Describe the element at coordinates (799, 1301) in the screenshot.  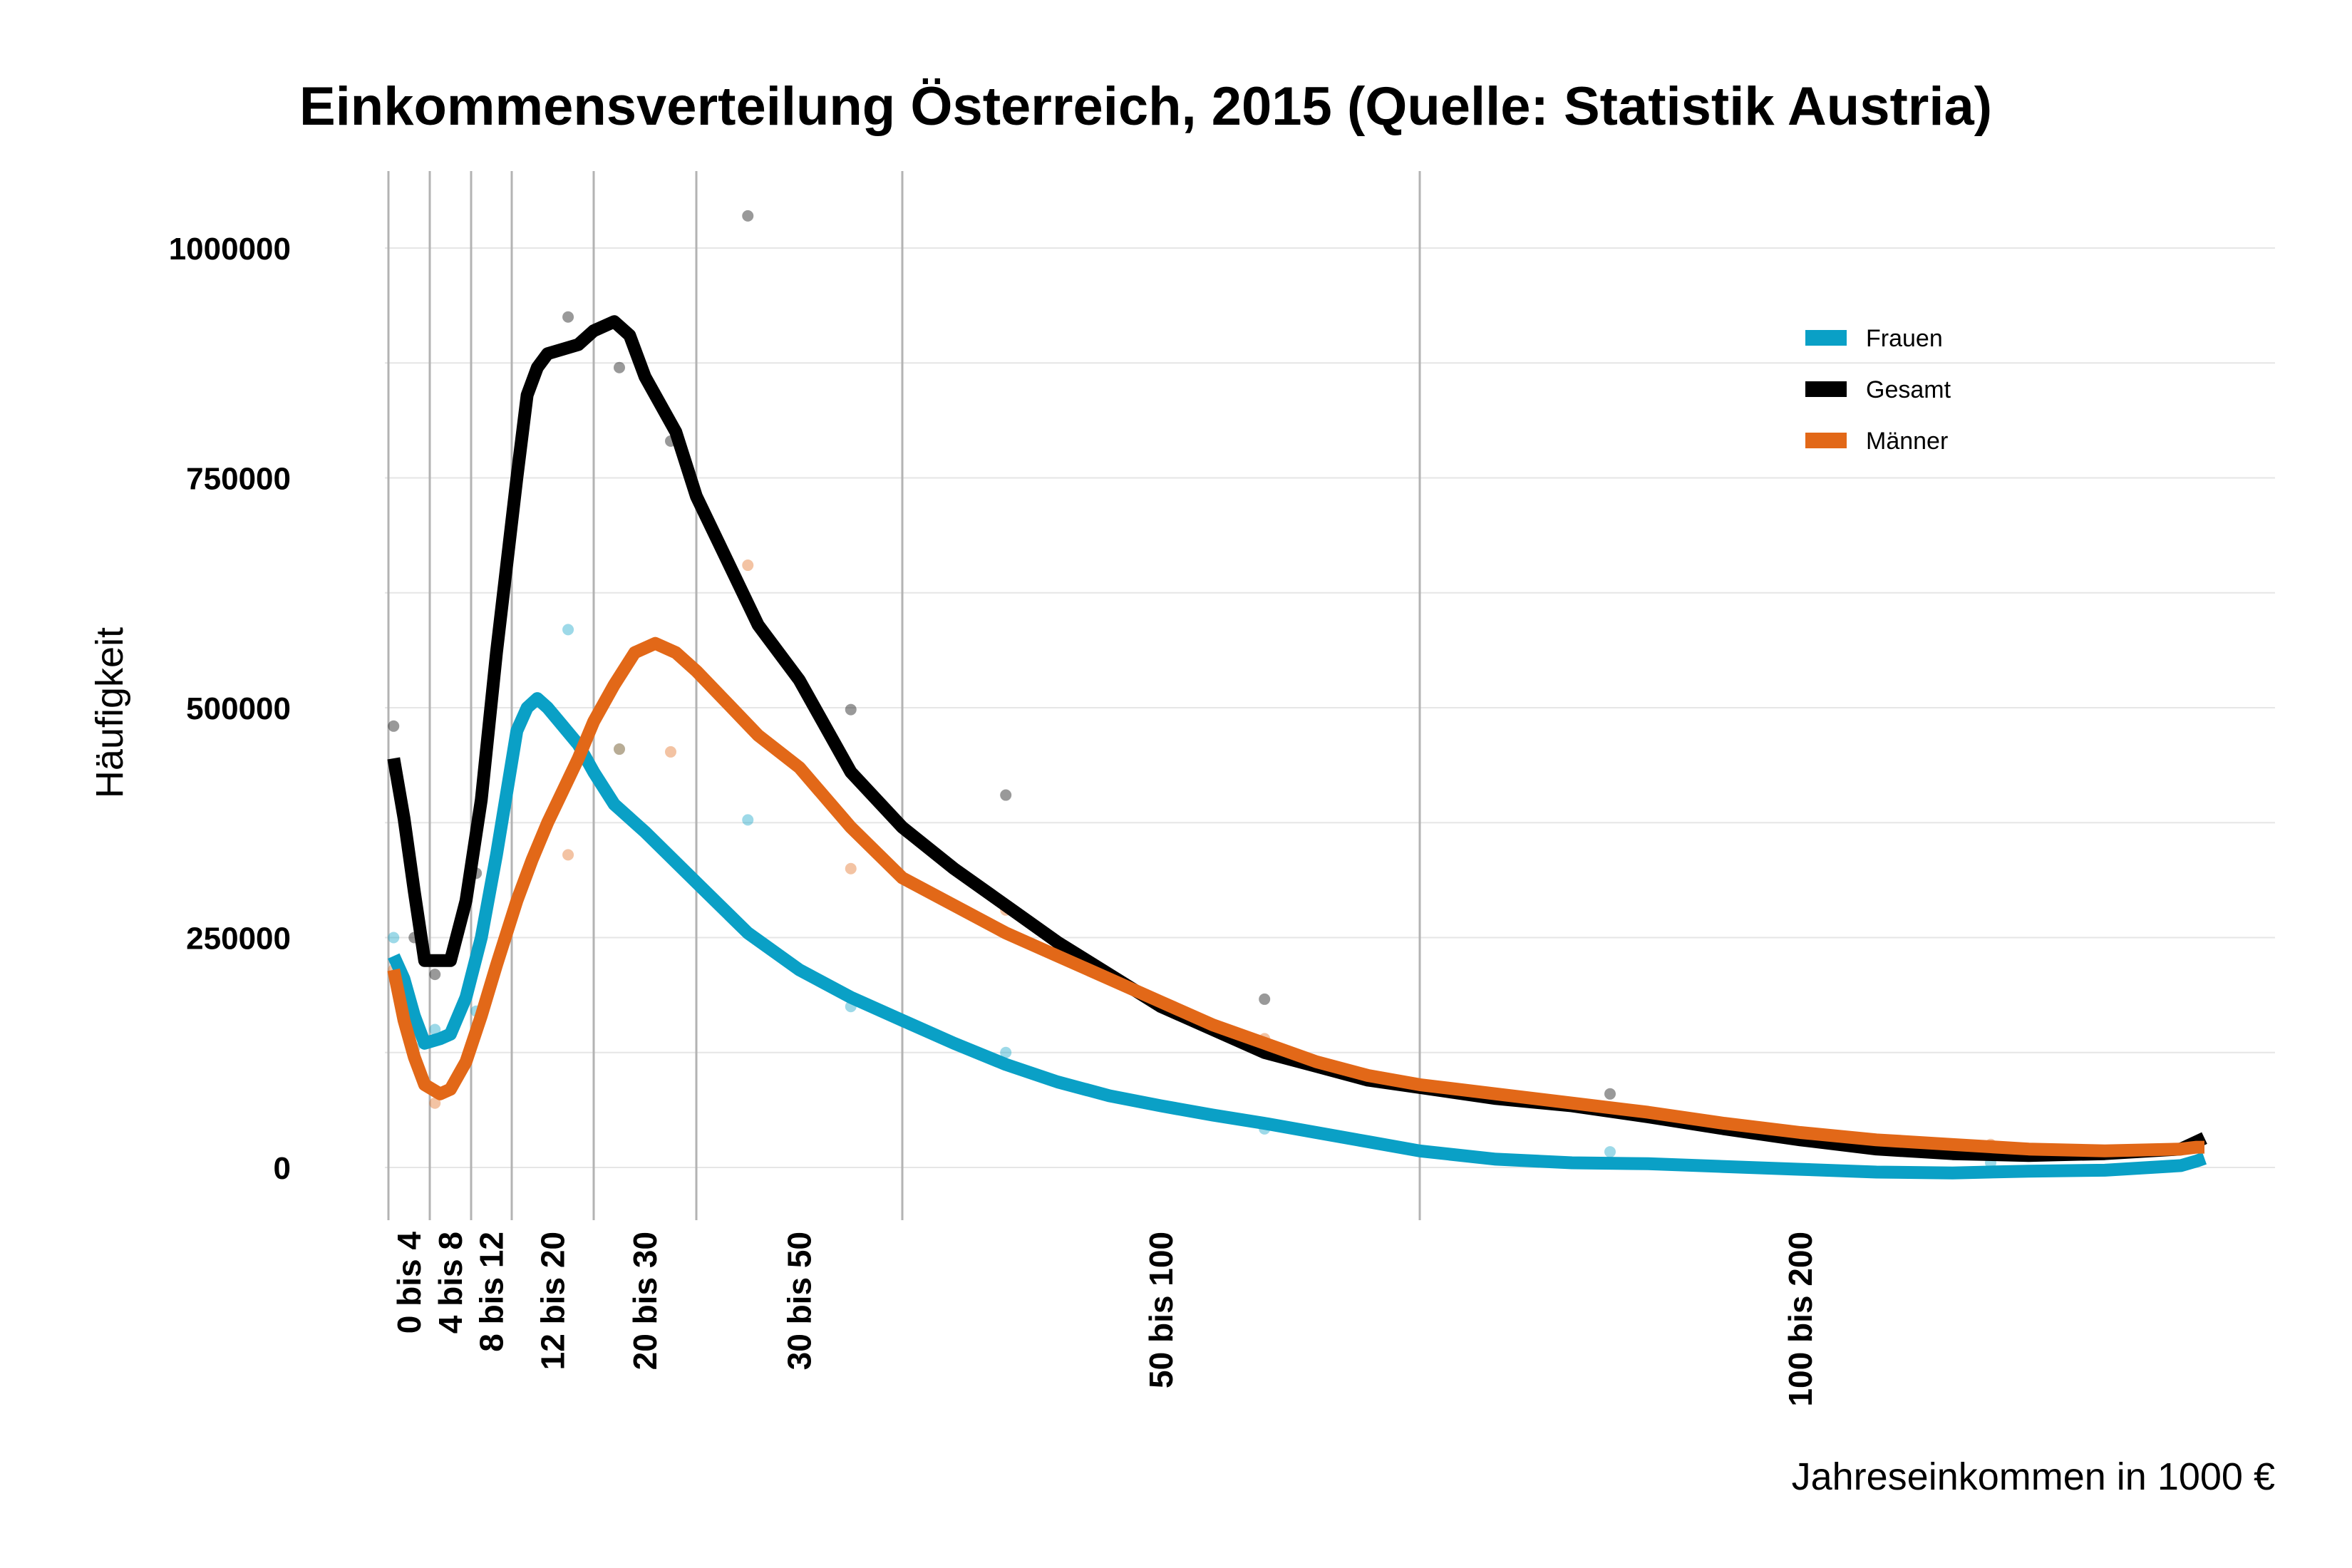
I see `x-tick-label: 30 bis 50` at that location.